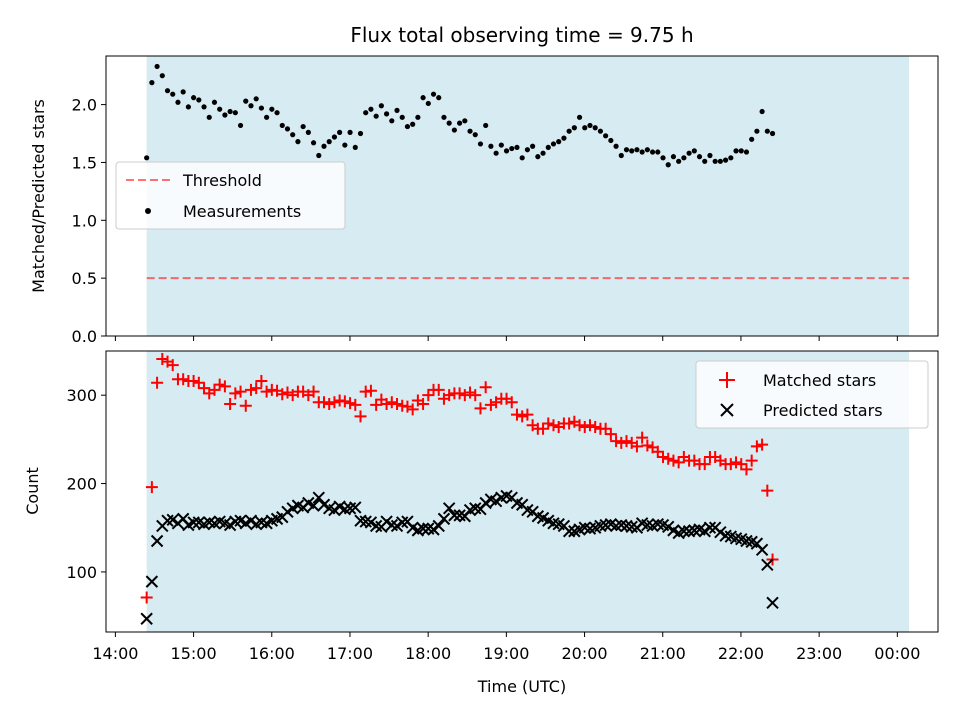  I want to click on legend-threshold-label: Threshold, so click(222, 180).